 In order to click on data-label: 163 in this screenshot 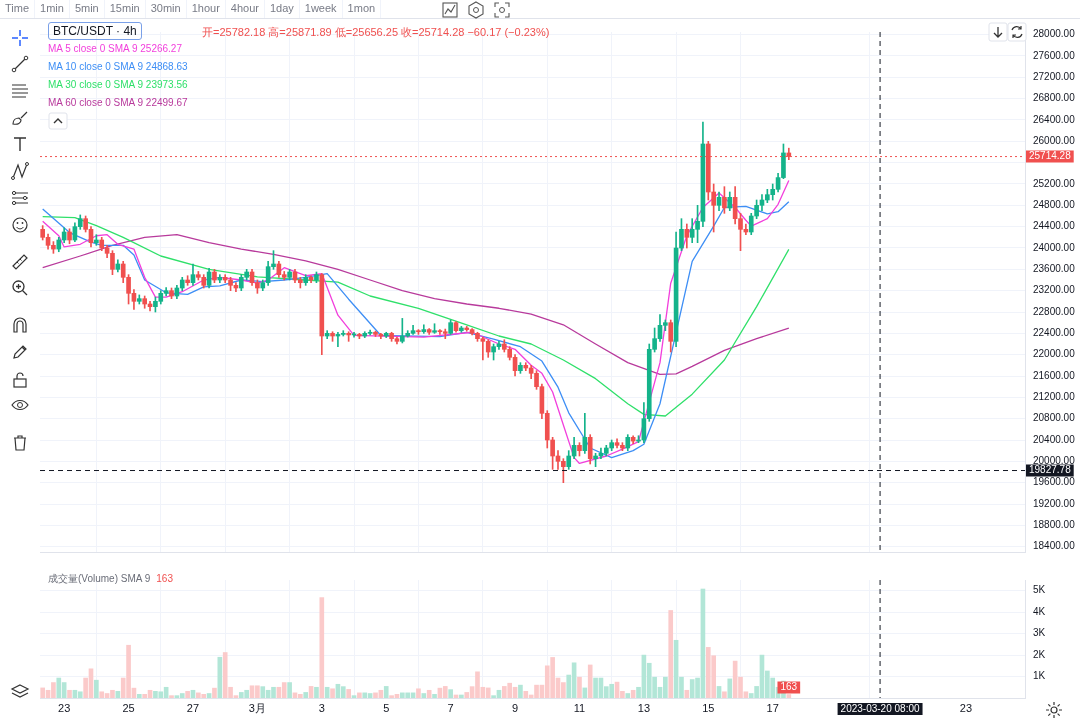, I will do `click(789, 687)`.